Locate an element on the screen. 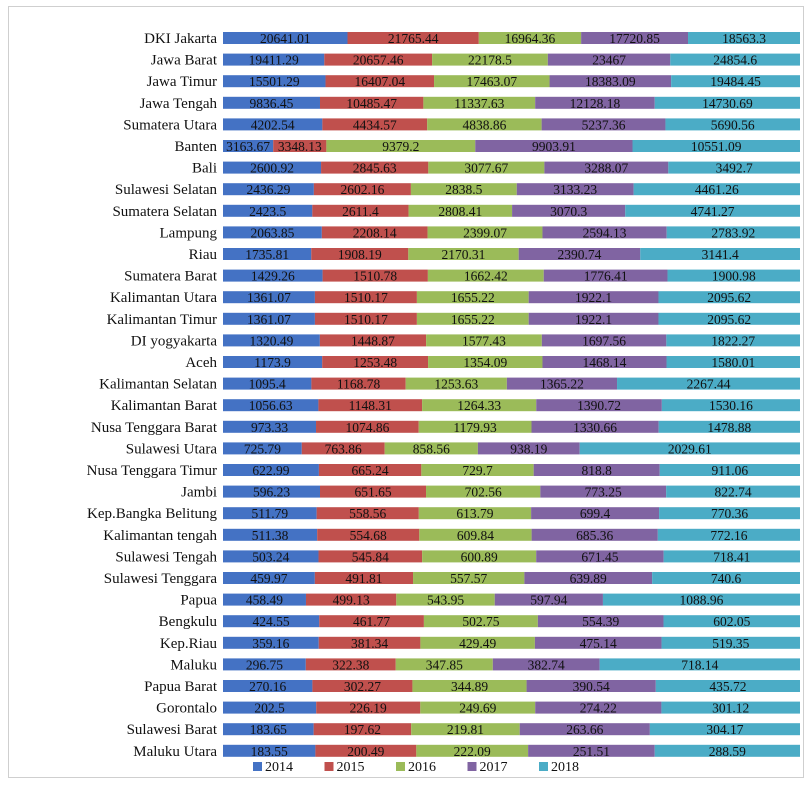  data-label: 16407.04 is located at coordinates (379, 81).